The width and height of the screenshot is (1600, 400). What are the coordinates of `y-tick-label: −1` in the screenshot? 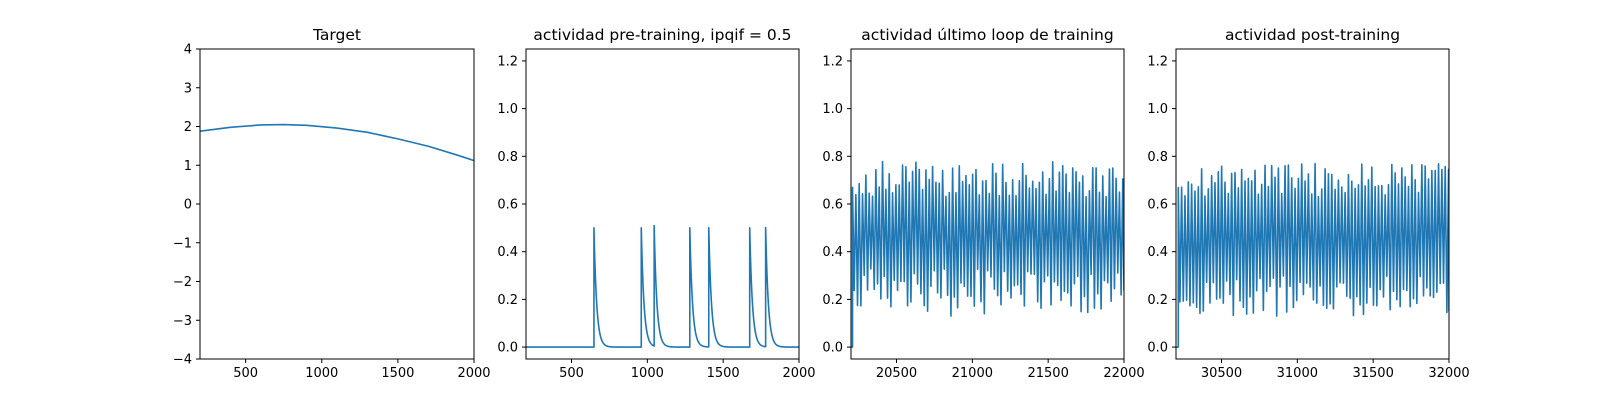 It's located at (182, 243).